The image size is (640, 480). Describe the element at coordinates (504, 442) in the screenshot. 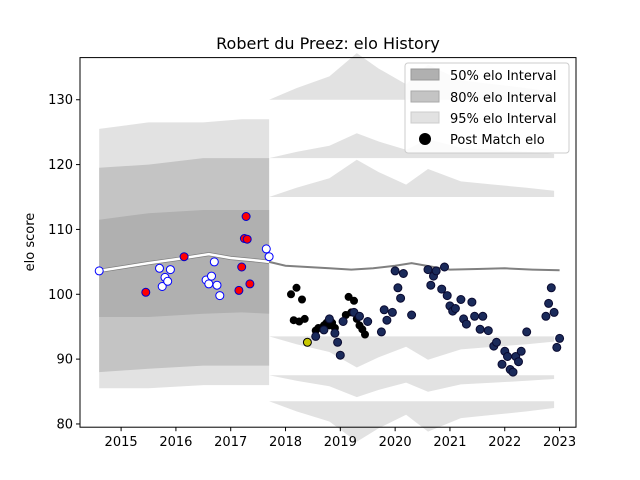

I see `x-tick-label: 2022` at that location.